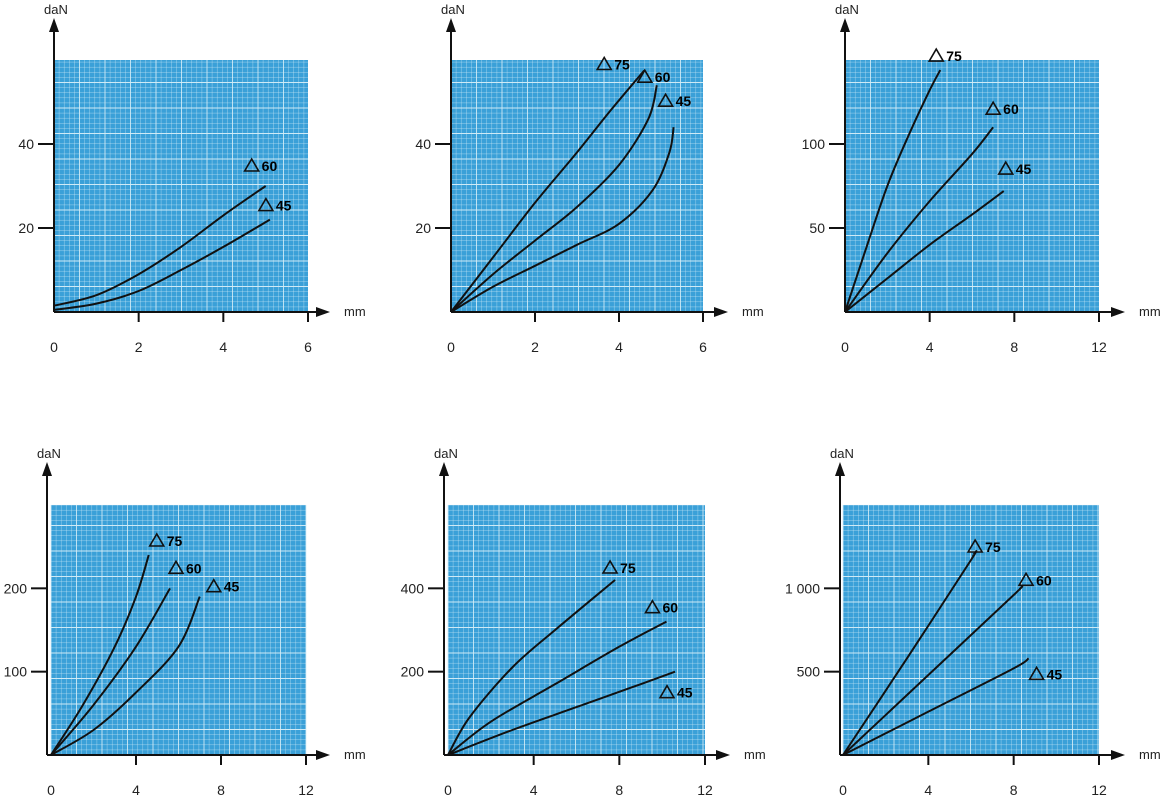 This screenshot has width=1169, height=802. I want to click on chart-6: daN mm 0 4 8 12 500 1 000 75 60 45, so click(973, 622).